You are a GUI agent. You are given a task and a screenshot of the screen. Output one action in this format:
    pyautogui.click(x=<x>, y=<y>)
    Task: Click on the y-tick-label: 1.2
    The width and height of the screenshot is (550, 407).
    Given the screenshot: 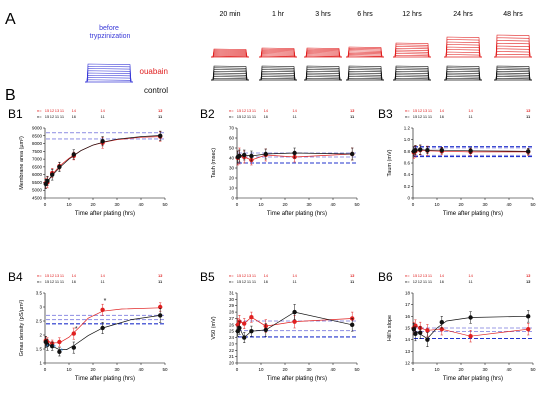 What is the action you would take?
    pyautogui.click(x=407, y=128)
    